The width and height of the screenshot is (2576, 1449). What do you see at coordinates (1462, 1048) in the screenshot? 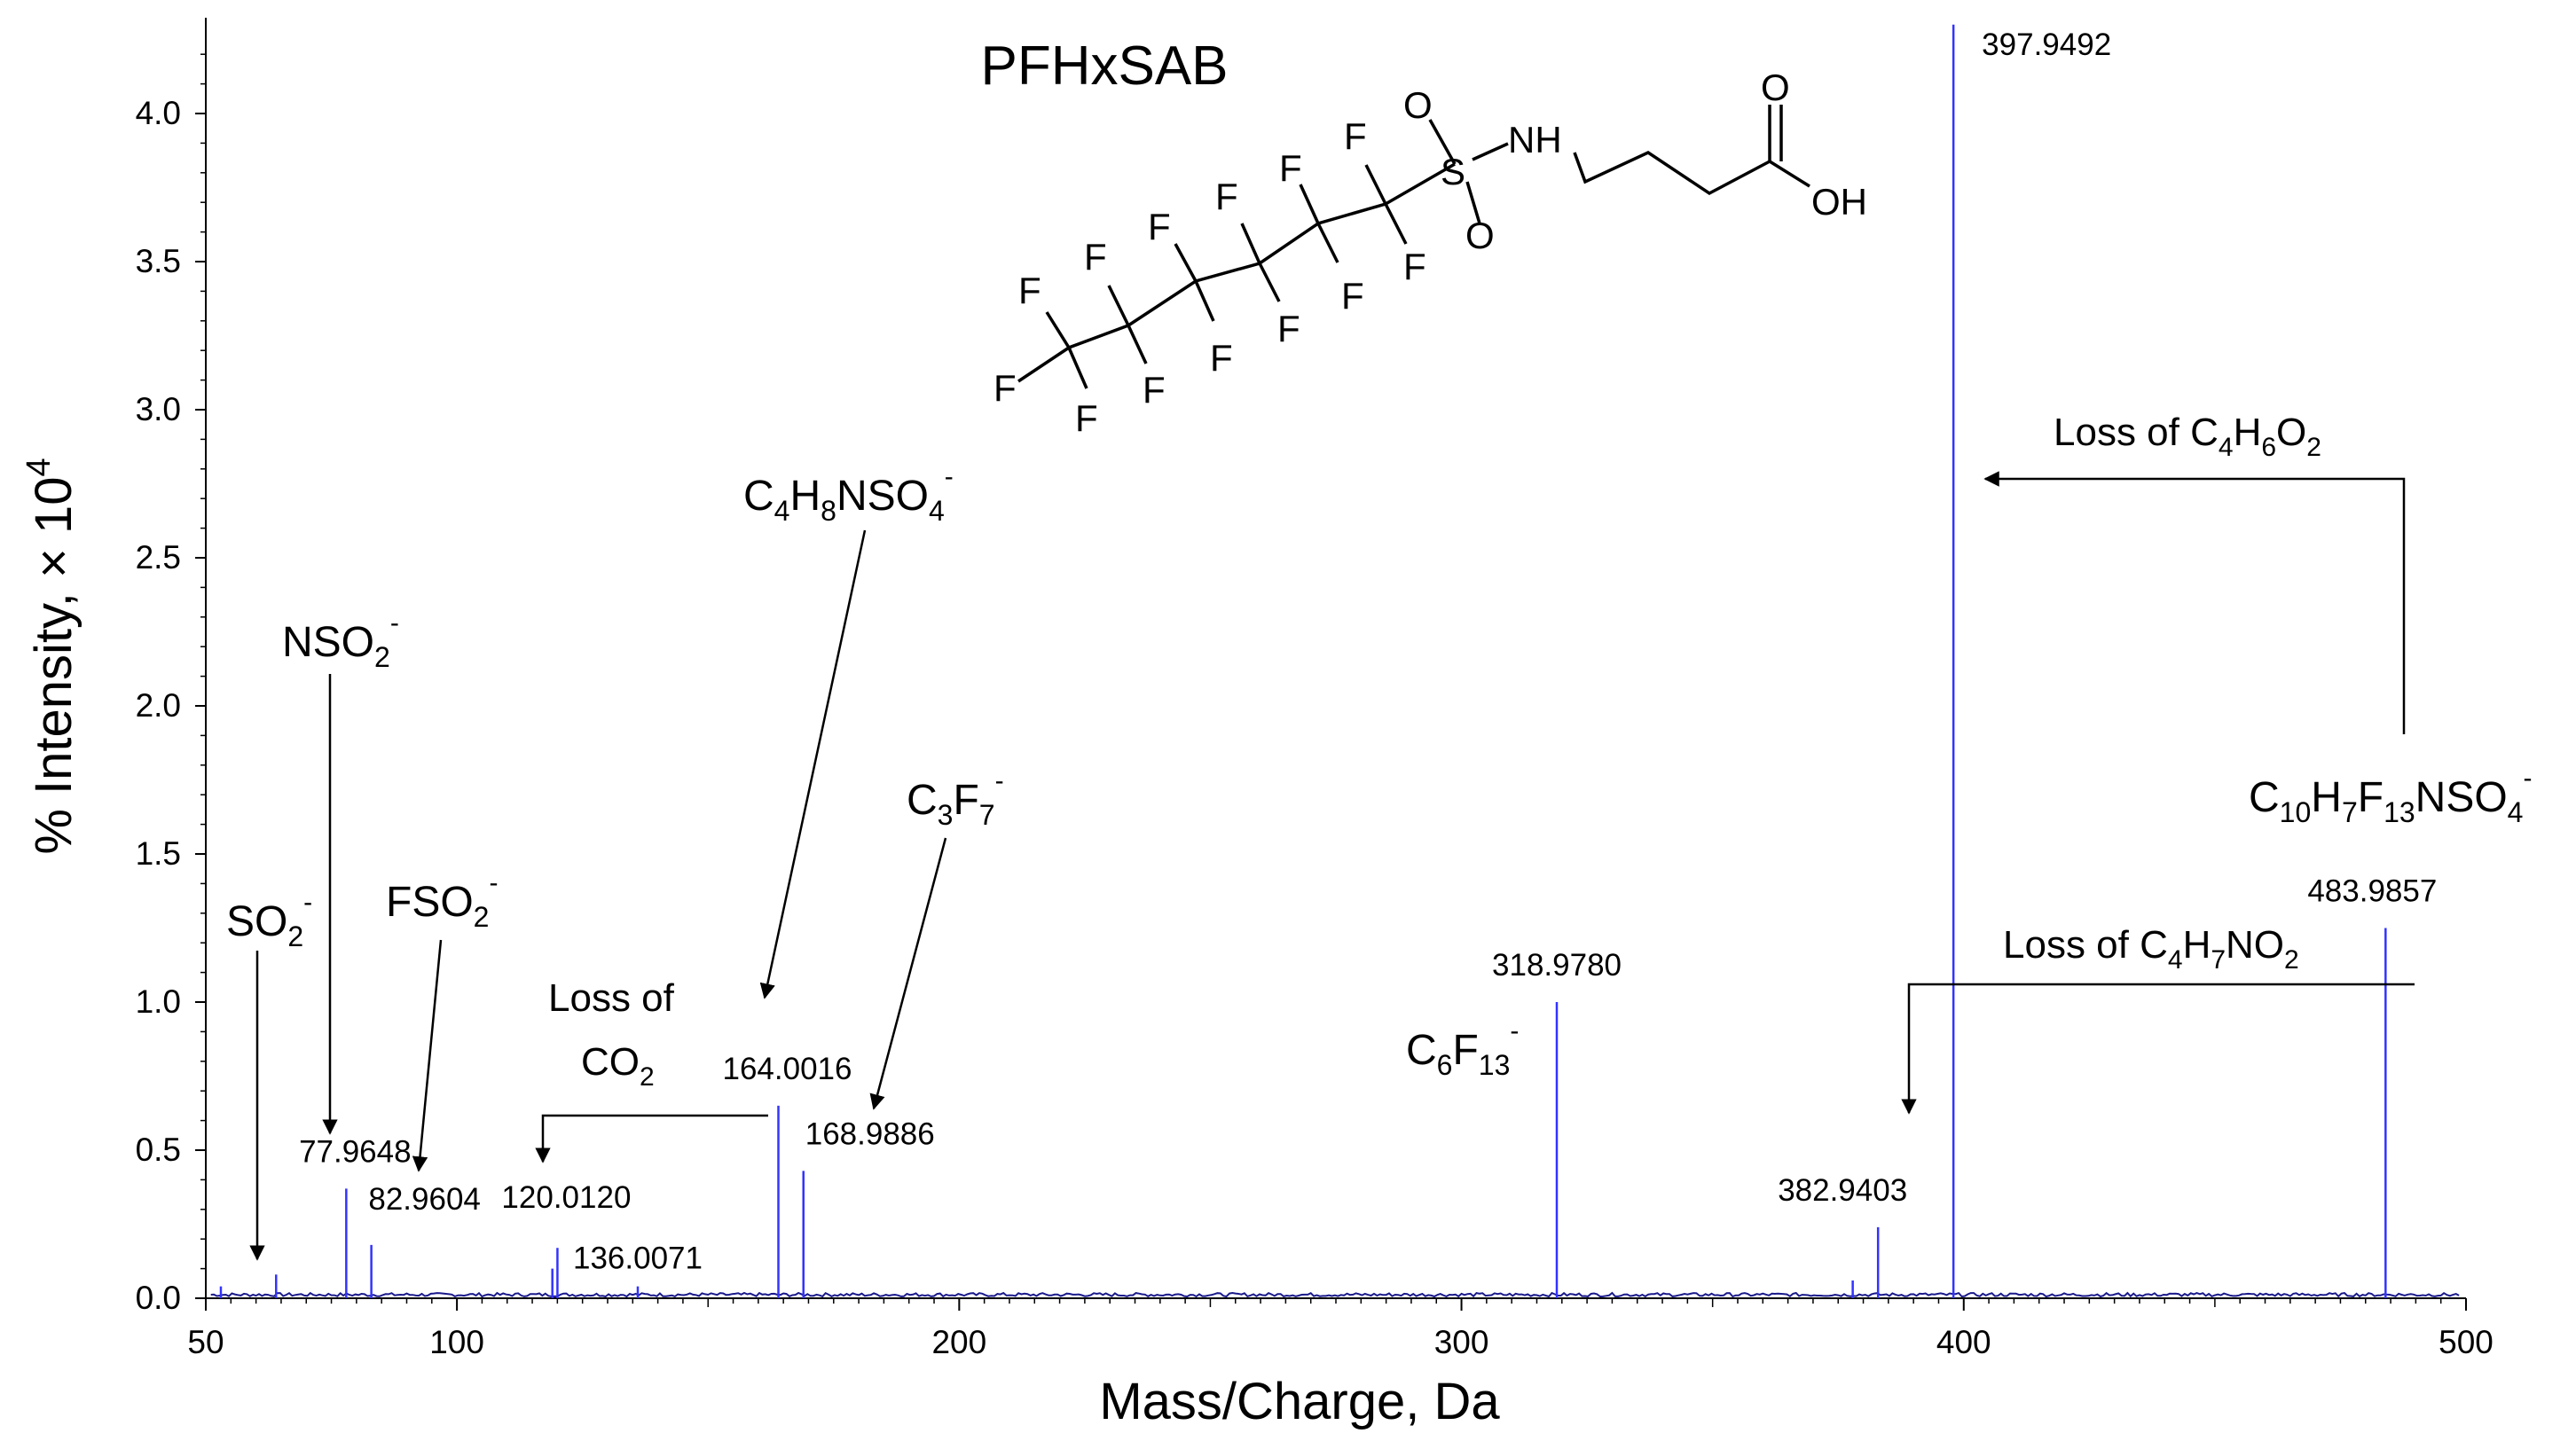
I see `label-c6f13: C6F13-` at bounding box center [1462, 1048].